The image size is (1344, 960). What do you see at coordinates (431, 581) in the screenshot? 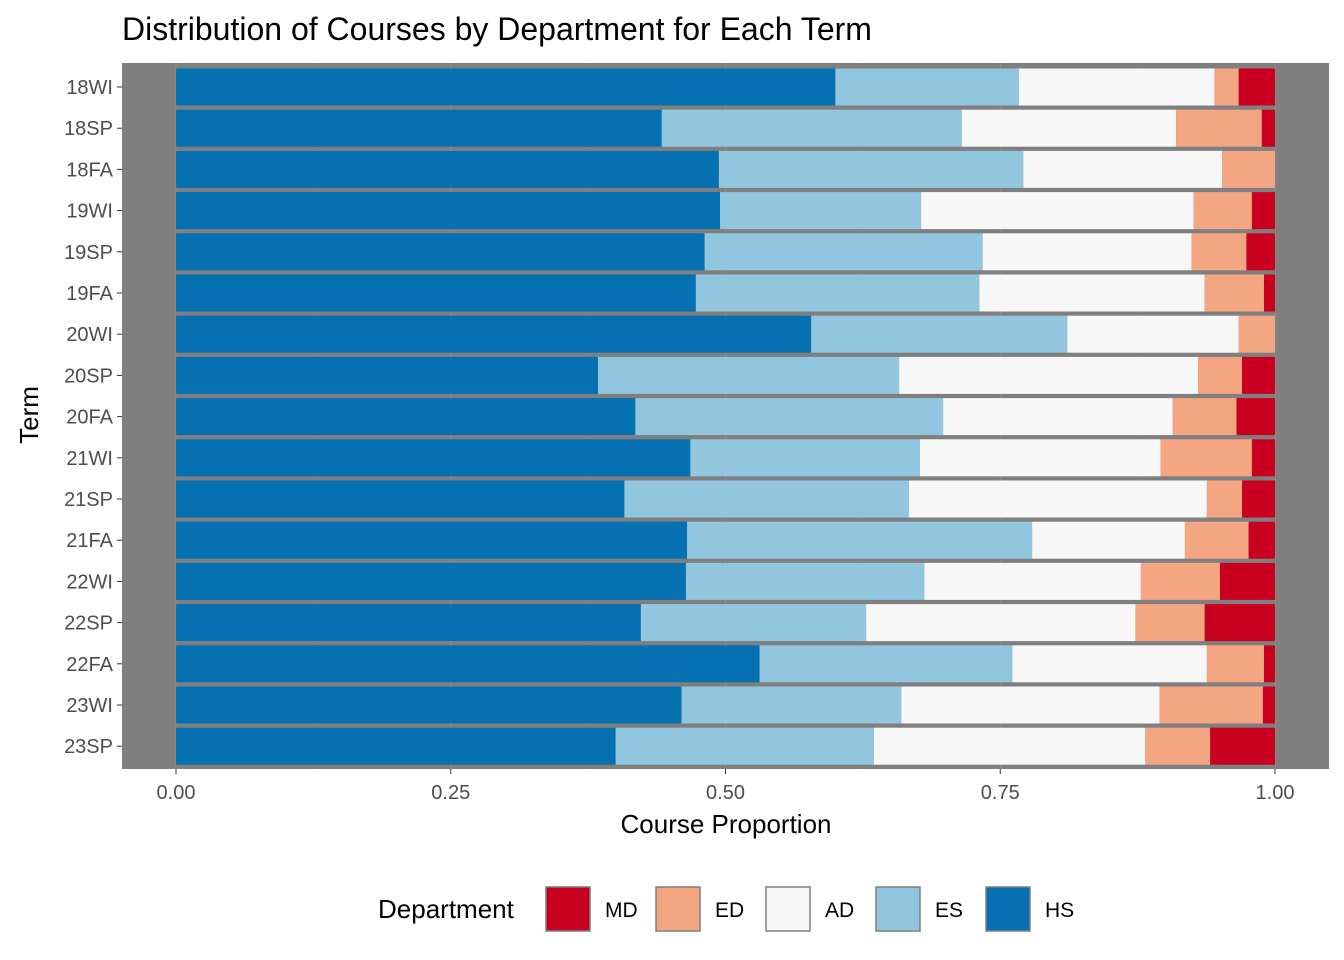
I see `bar-22WI-HS` at bounding box center [431, 581].